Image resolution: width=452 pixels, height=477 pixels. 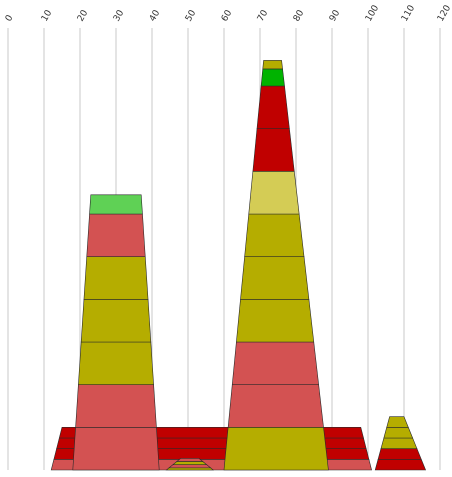 I want to click on x-tick-label-110: 110, so click(x=408, y=13).